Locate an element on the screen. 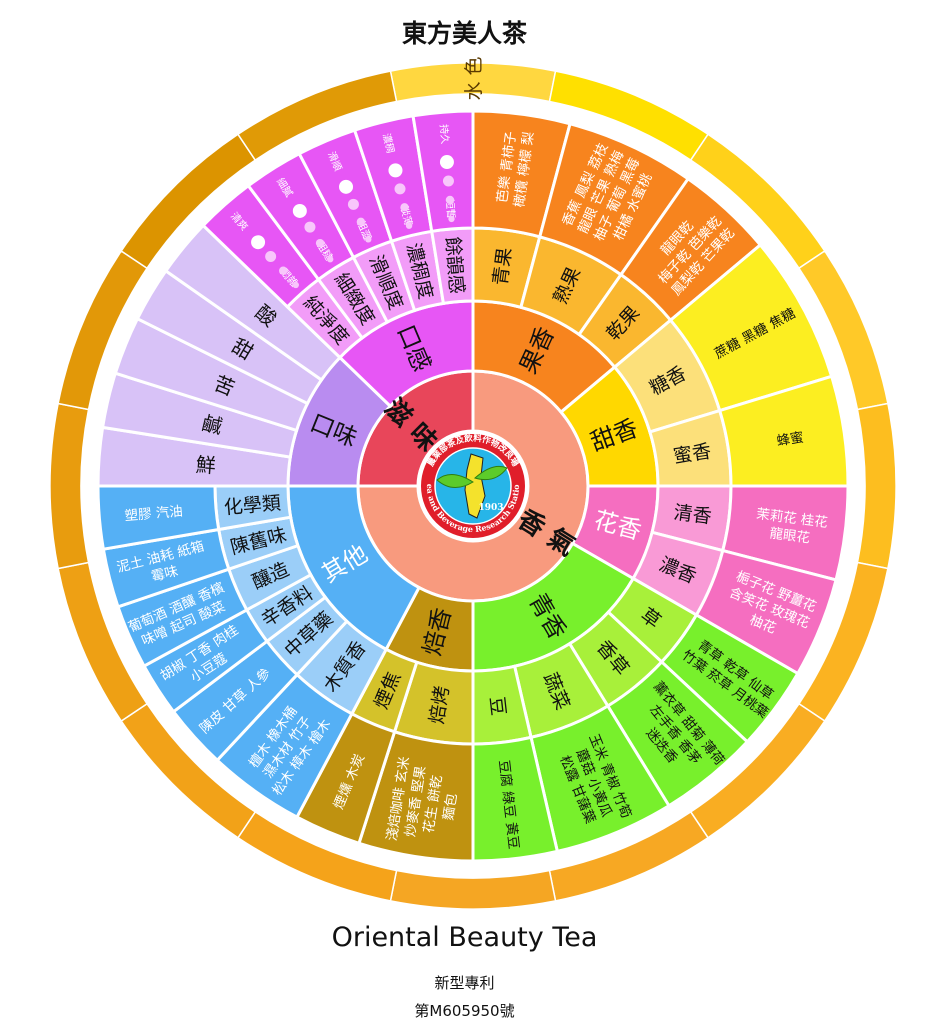  subgroup-label: 豆 is located at coordinates (497, 705).